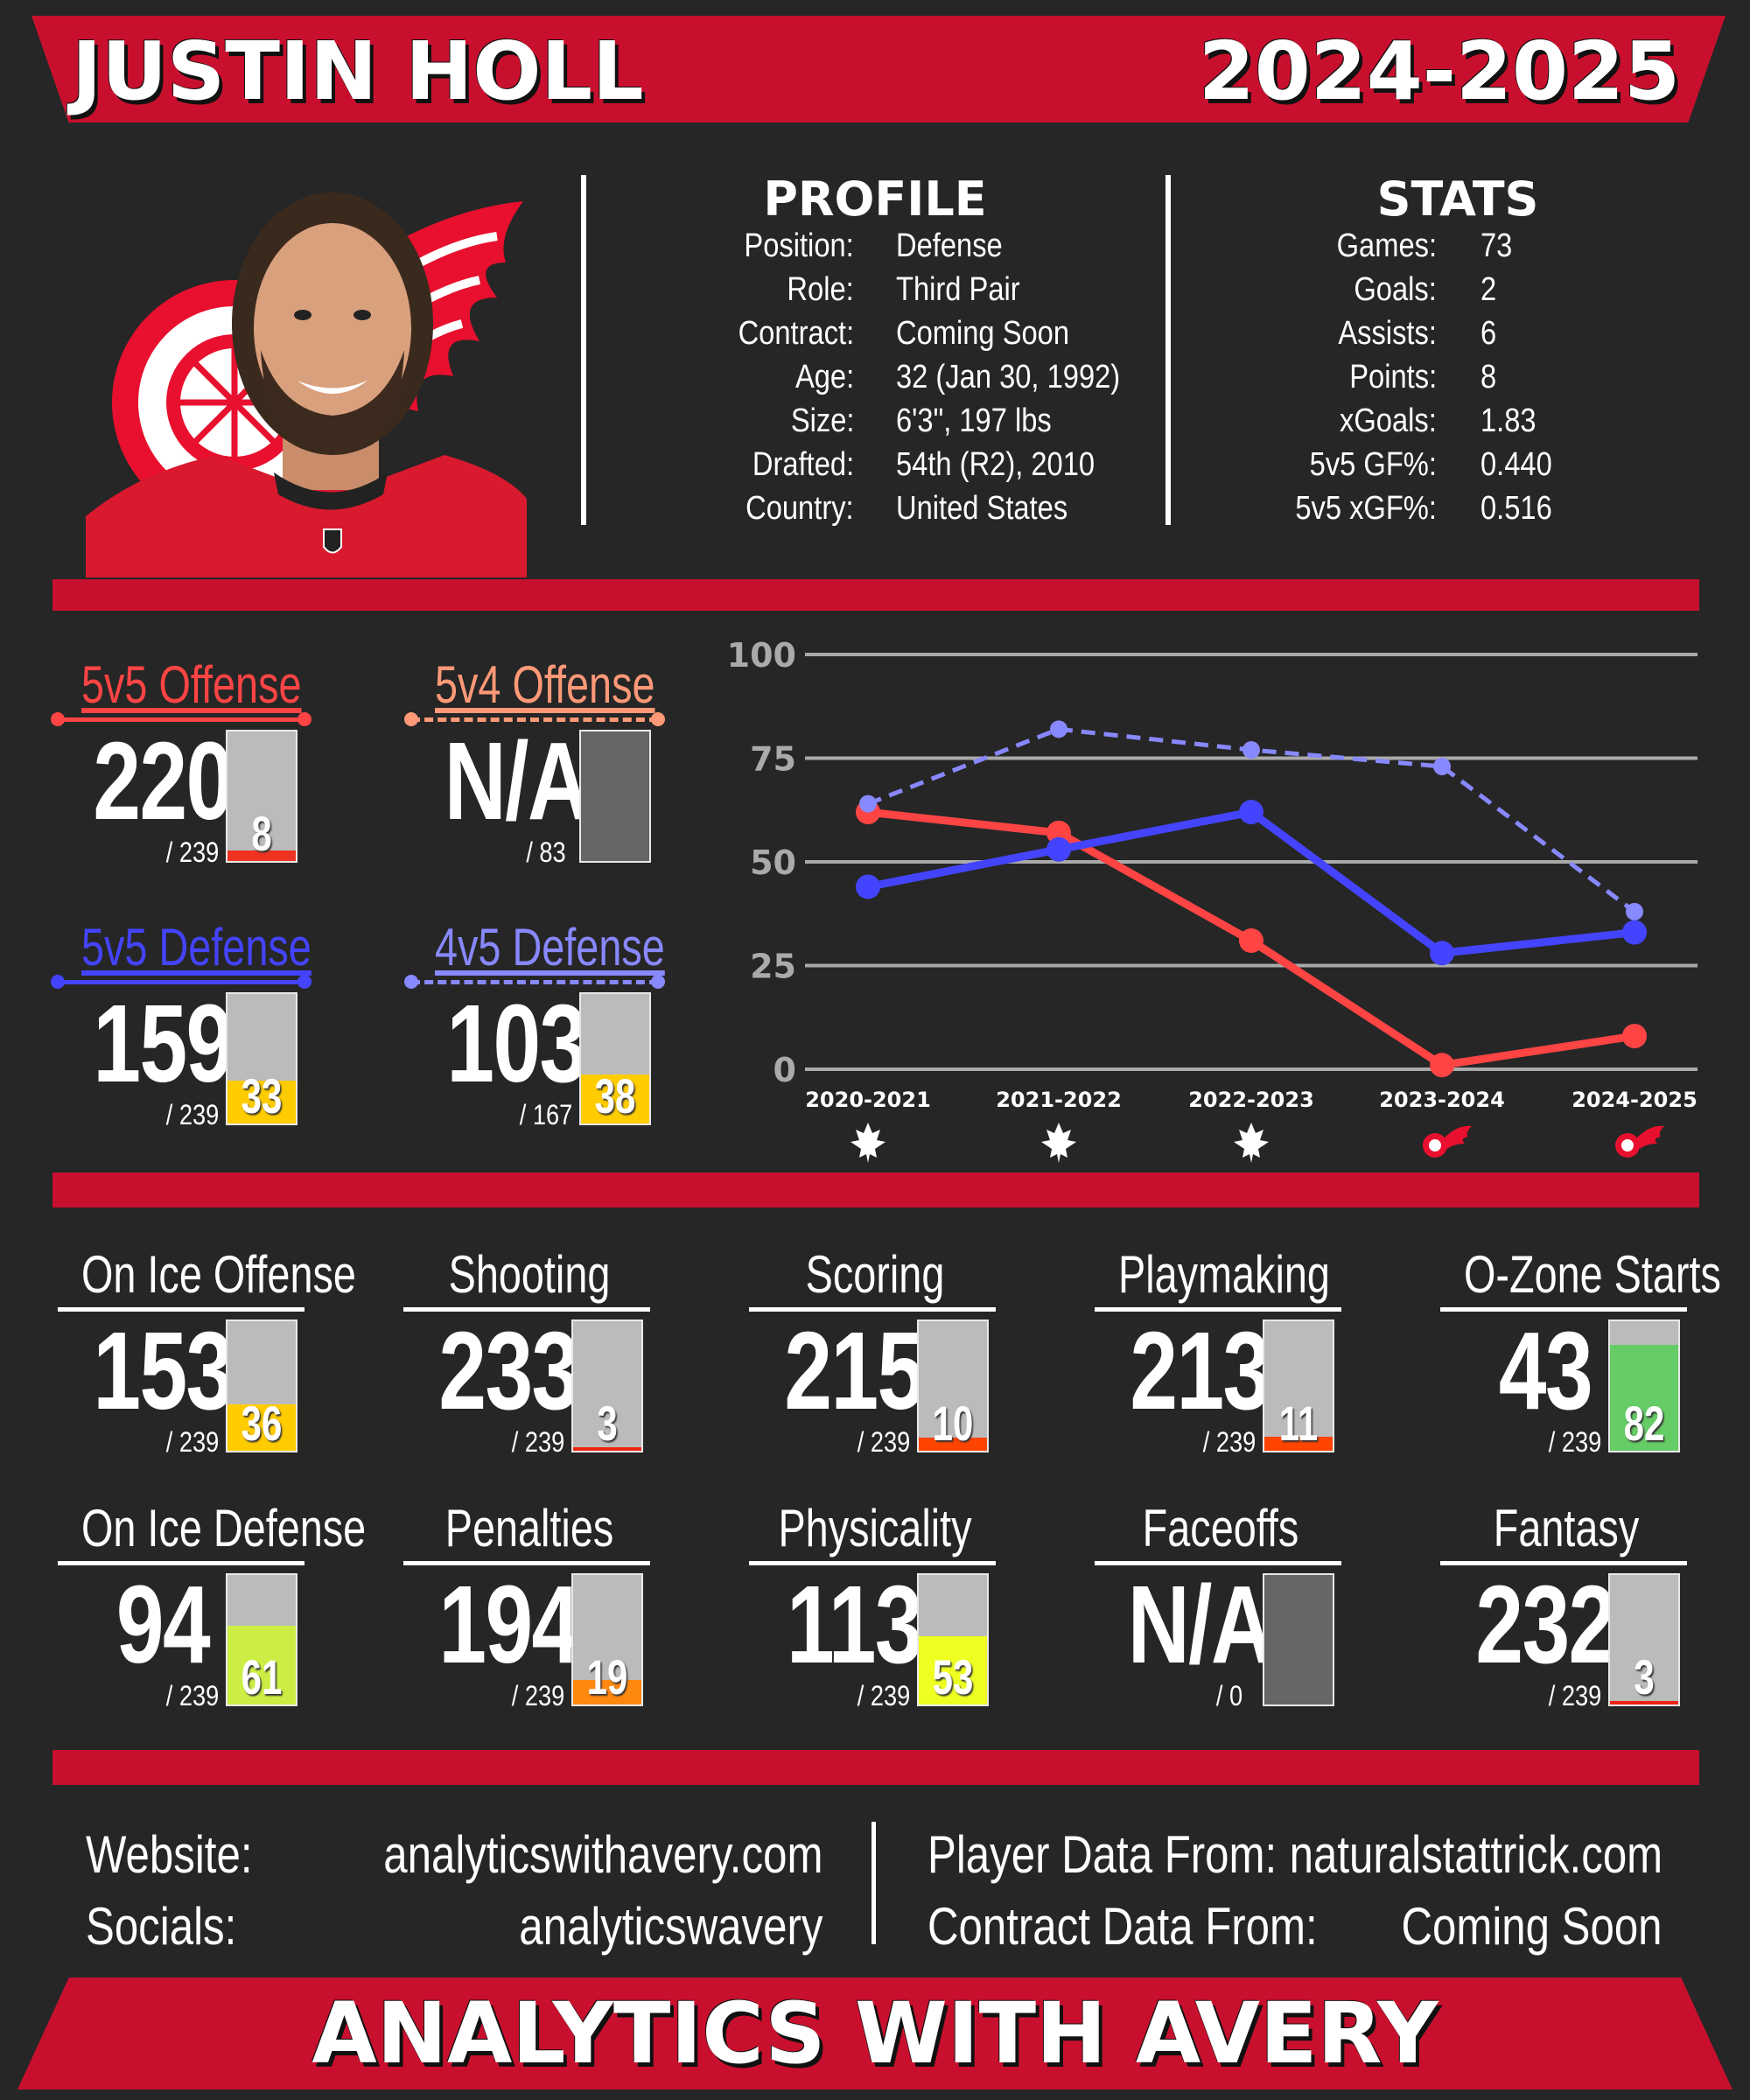 The width and height of the screenshot is (1750, 2100). What do you see at coordinates (262, 1386) in the screenshot?
I see `percentile-bar: 36` at bounding box center [262, 1386].